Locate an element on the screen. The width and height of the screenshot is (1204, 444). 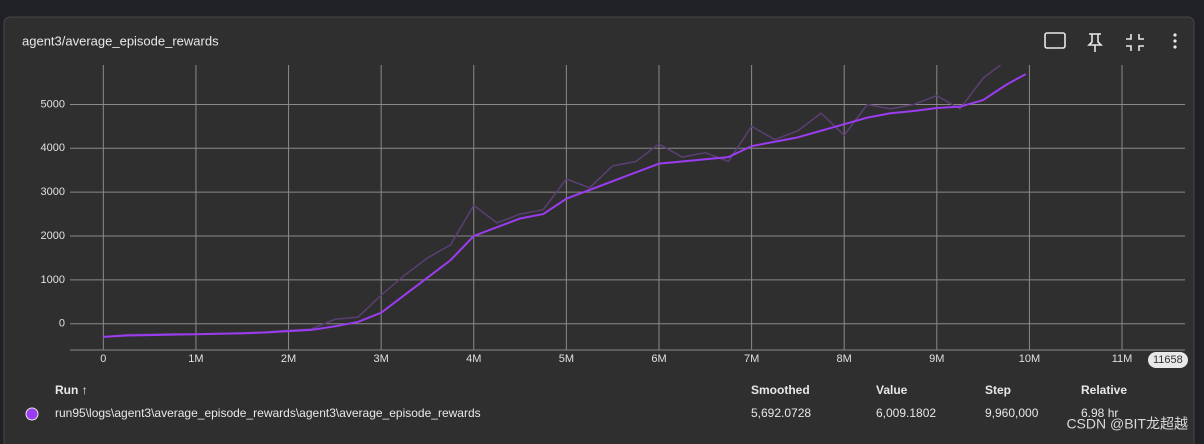
step-cell: 9,960,000 is located at coordinates (1012, 413).